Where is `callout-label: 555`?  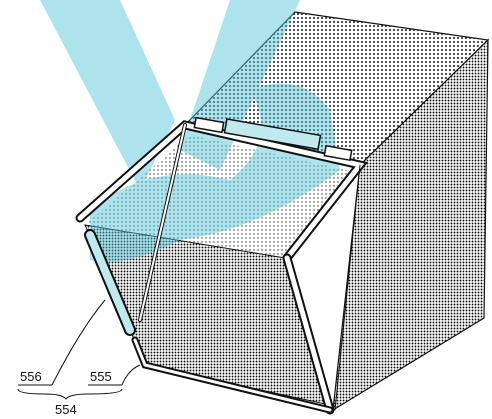 callout-label: 555 is located at coordinates (101, 376).